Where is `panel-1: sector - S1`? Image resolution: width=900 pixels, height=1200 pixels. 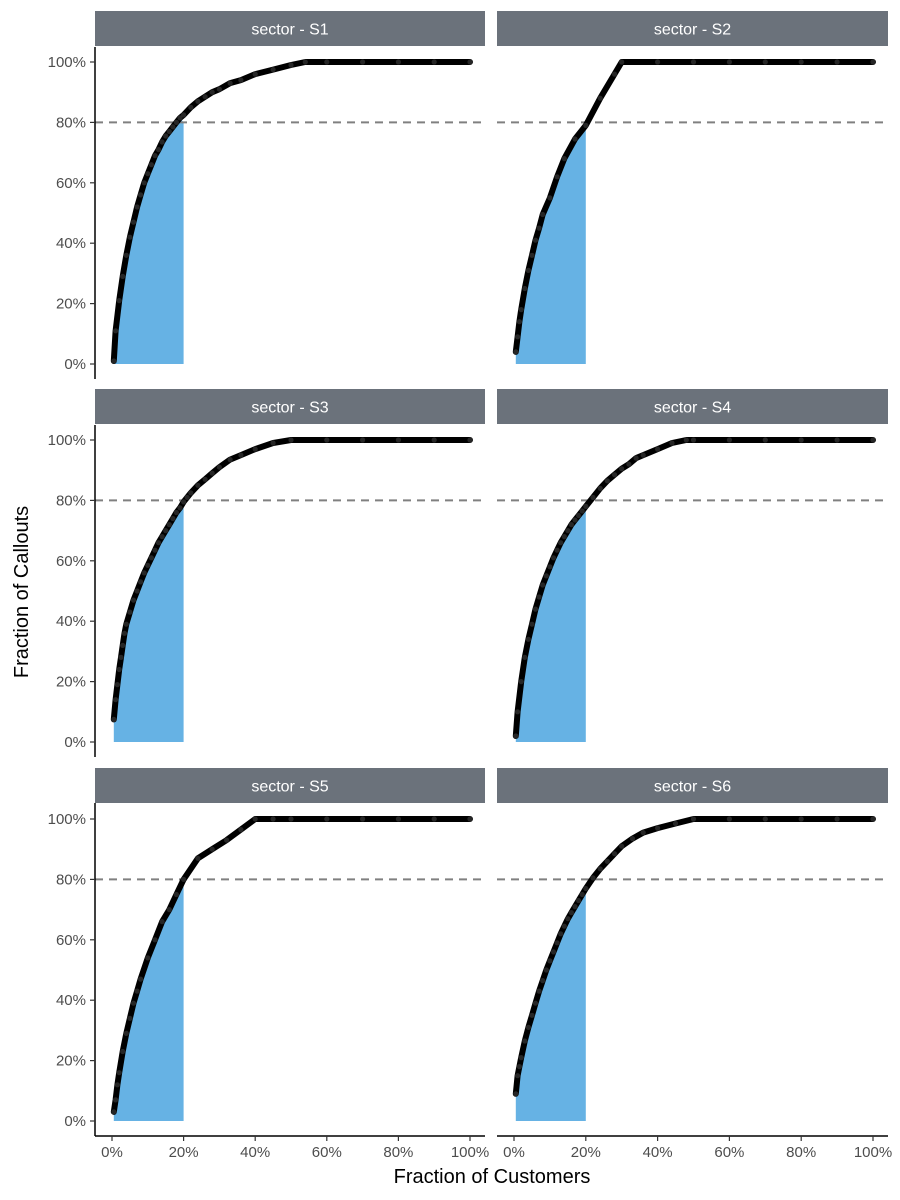 panel-1: sector - S1 is located at coordinates (290, 188).